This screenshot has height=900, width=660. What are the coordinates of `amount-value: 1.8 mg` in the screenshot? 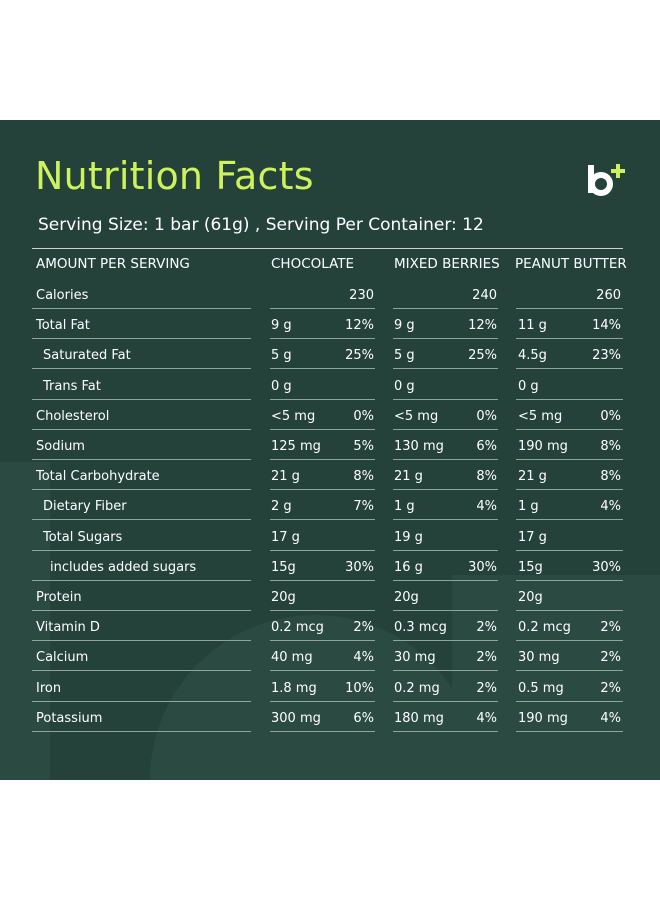 It's located at (294, 688).